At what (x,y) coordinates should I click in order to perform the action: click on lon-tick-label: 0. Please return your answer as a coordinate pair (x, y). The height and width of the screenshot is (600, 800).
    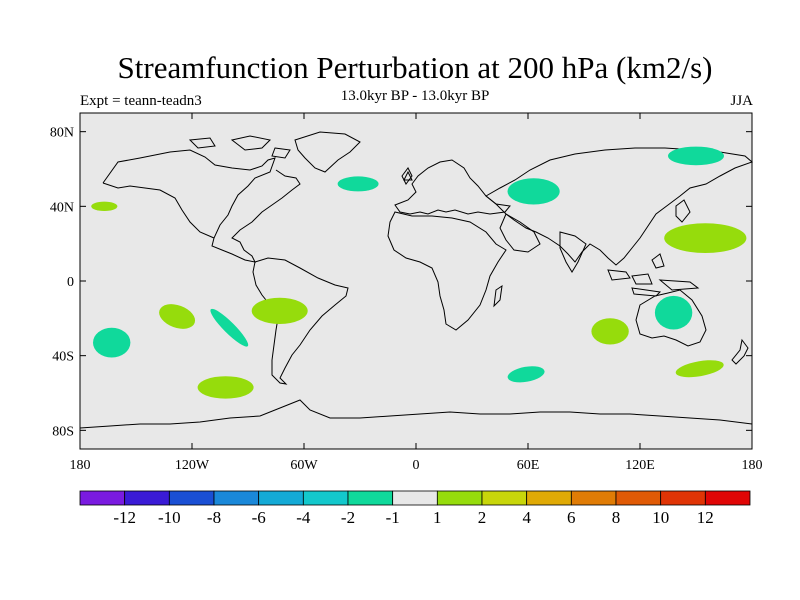
    Looking at the image, I should click on (416, 465).